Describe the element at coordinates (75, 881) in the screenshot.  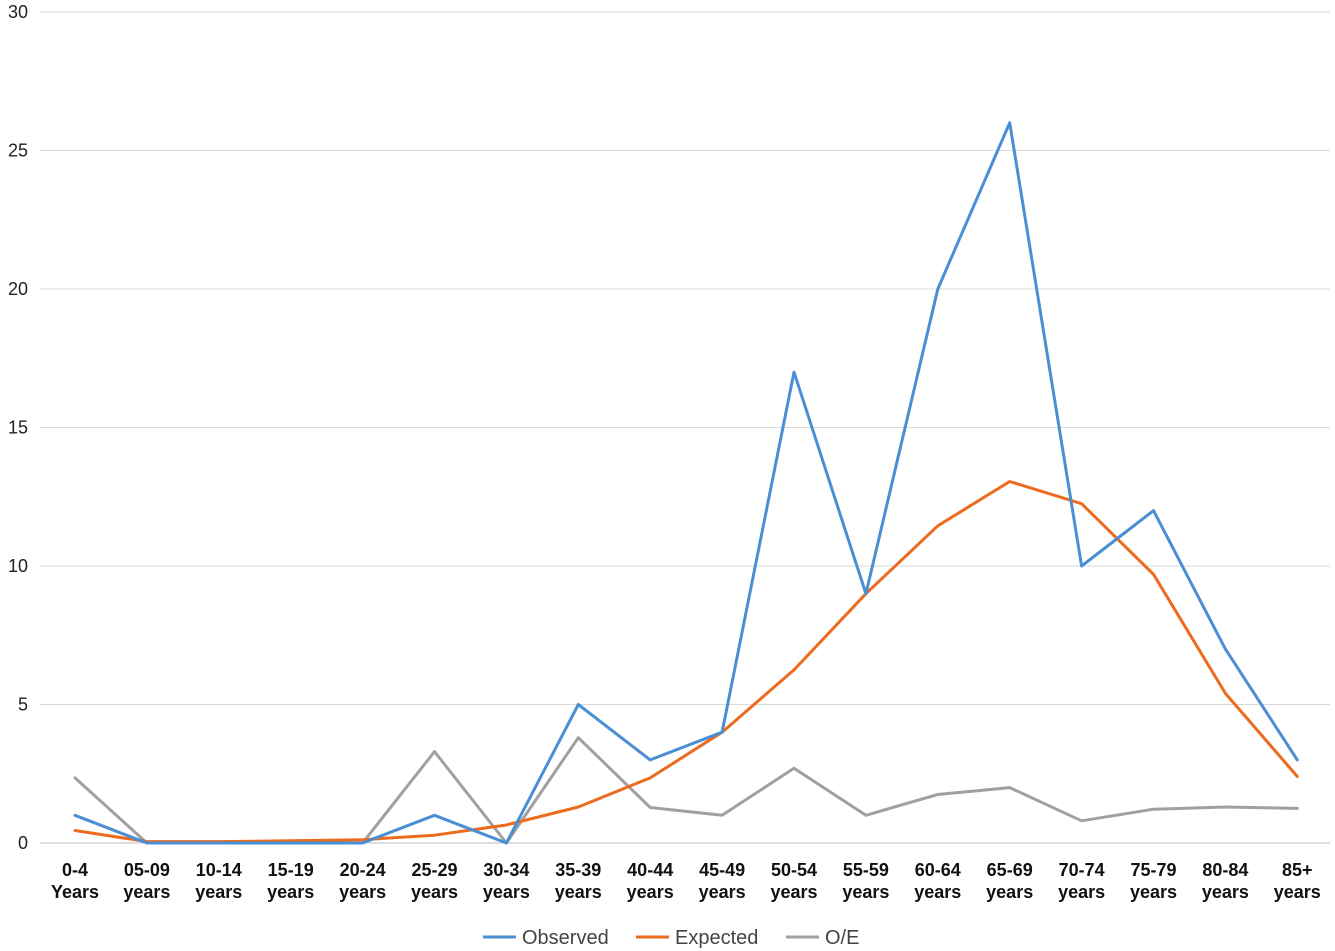
I see `x-tick-label: 0-4 Years` at that location.